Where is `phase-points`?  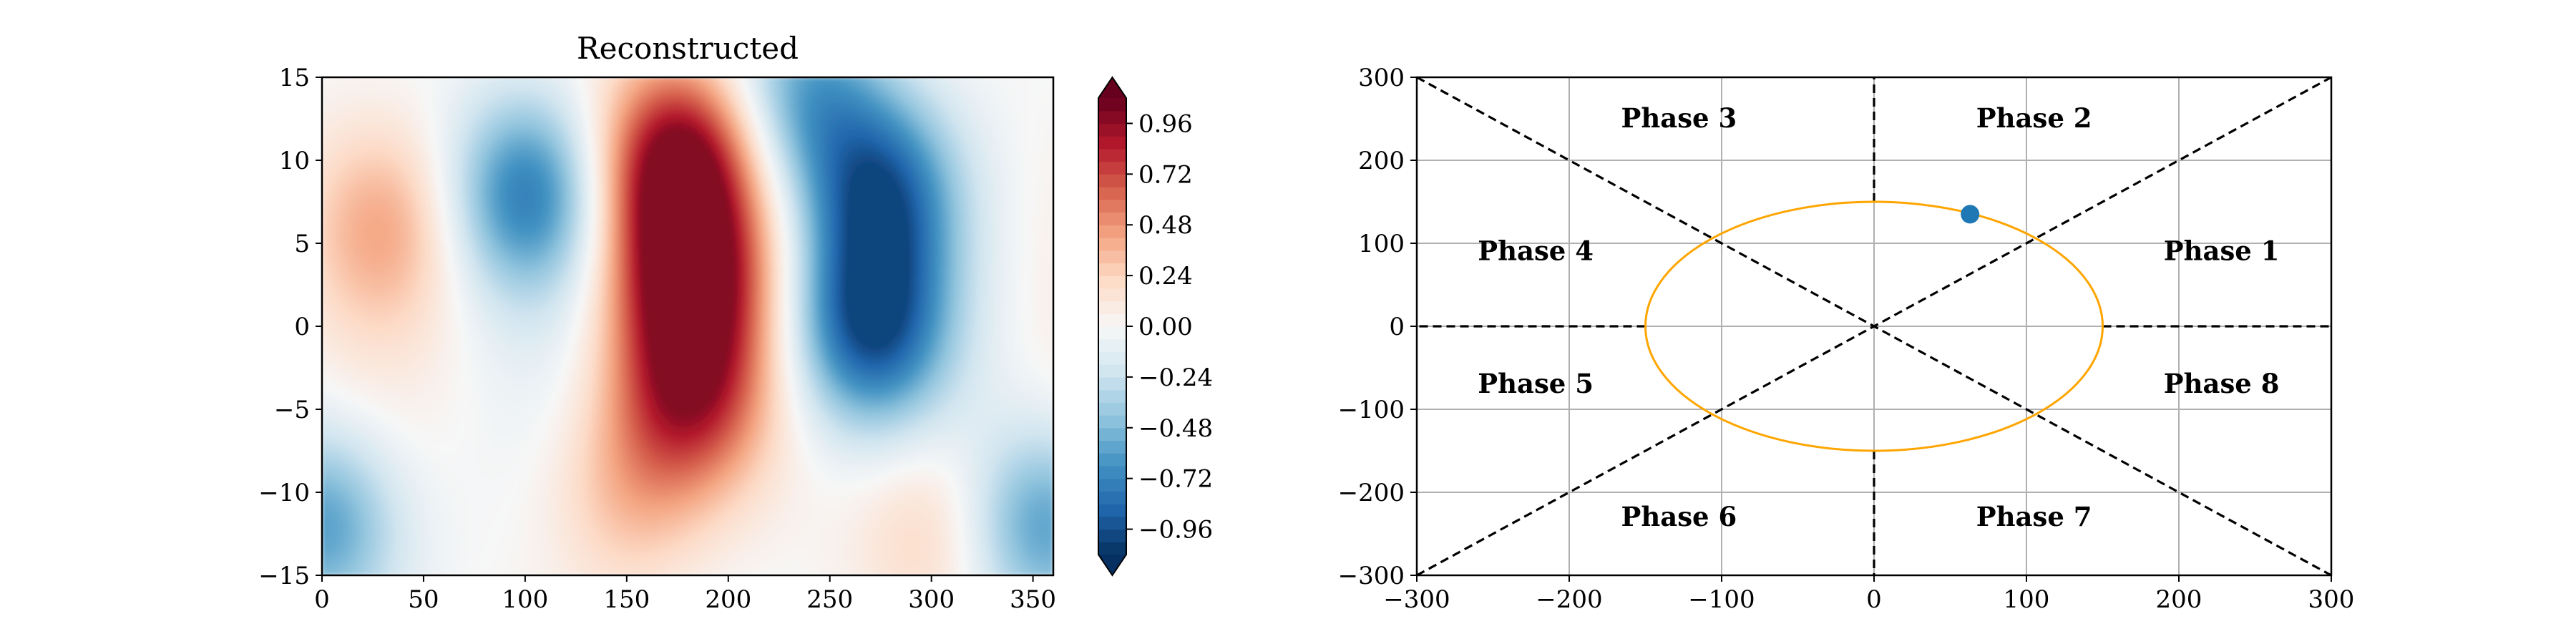
phase-points is located at coordinates (1970, 214).